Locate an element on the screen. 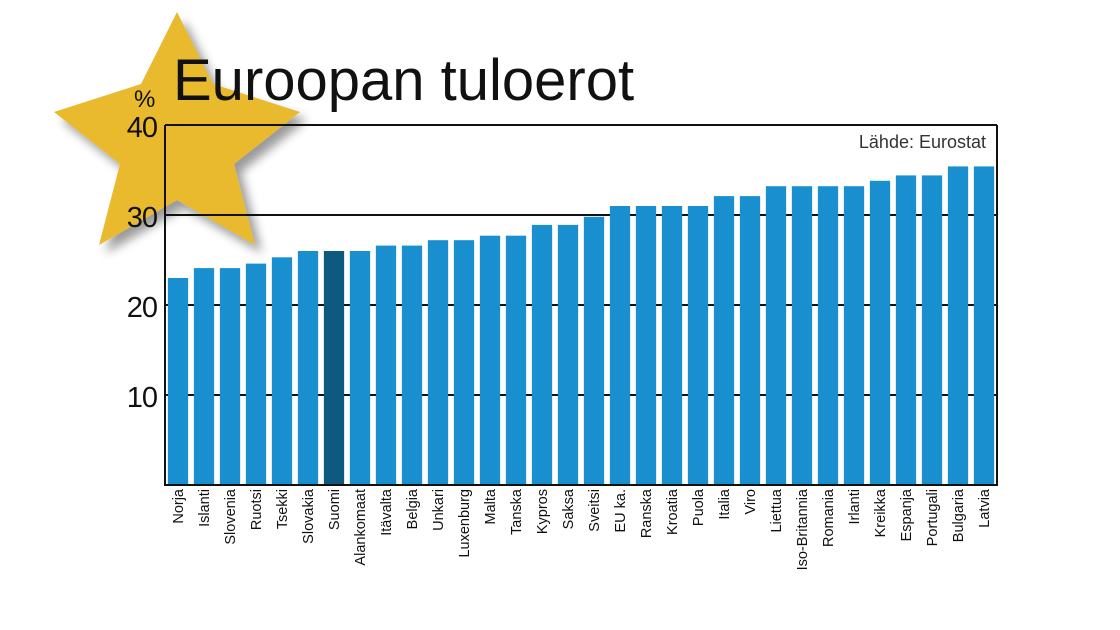  y-tick-label: 20 is located at coordinates (142, 308).